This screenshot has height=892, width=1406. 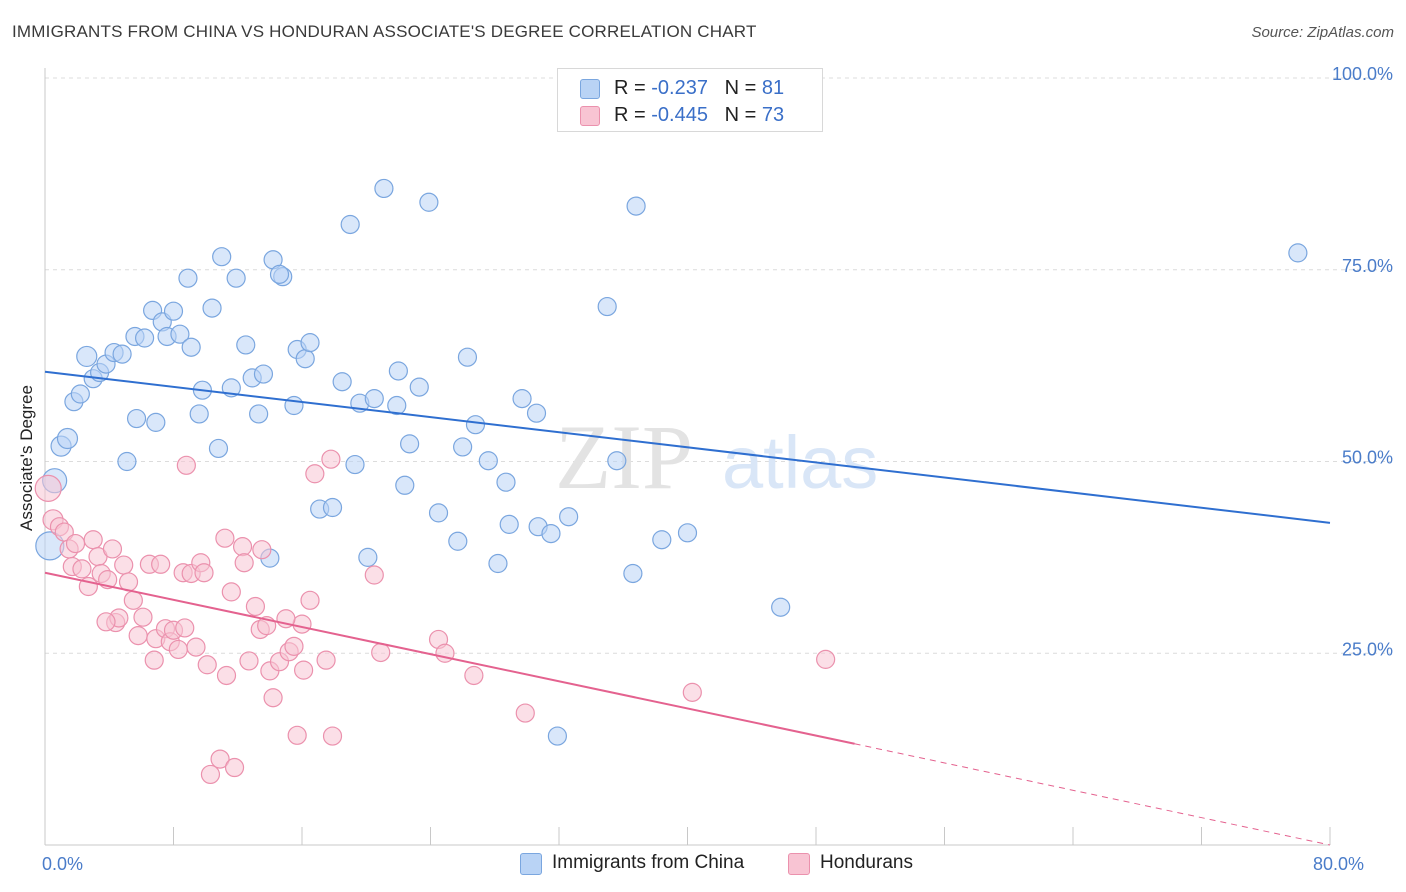 I want to click on bottom-label-honduran: Hondurans, so click(x=866, y=862).